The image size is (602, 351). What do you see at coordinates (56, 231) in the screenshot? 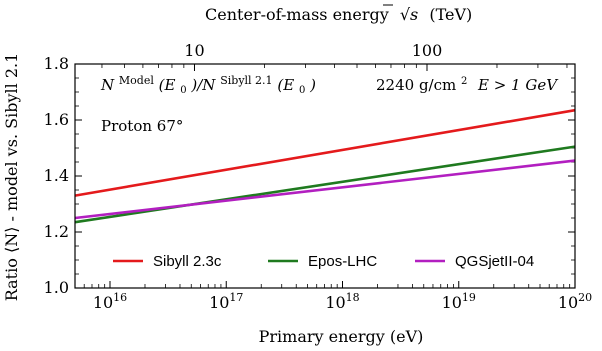
I see `y-tick-label: 1.2` at bounding box center [56, 231].